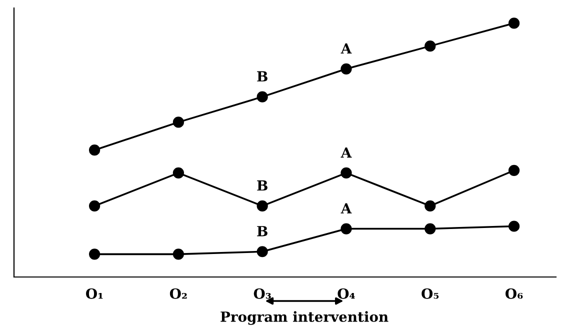 This screenshot has width=562, height=331. I want to click on x-tick-label: O₅, so click(430, 293).